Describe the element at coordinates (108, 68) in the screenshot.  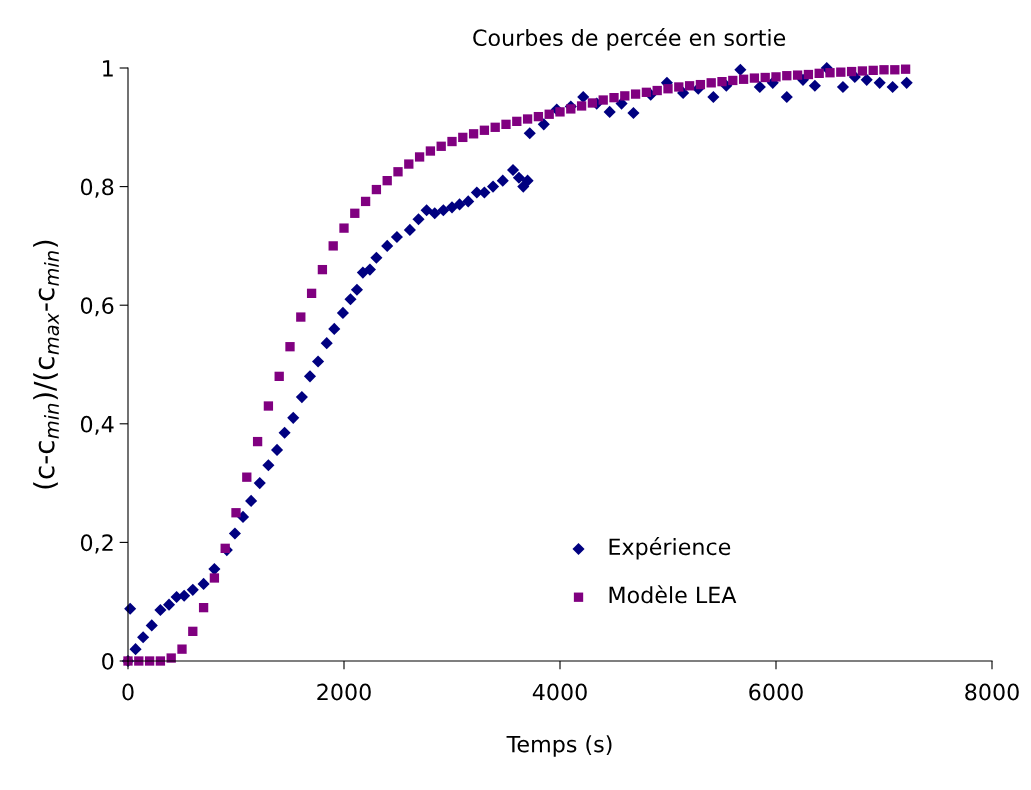
I see `y-tick-label: 1` at that location.